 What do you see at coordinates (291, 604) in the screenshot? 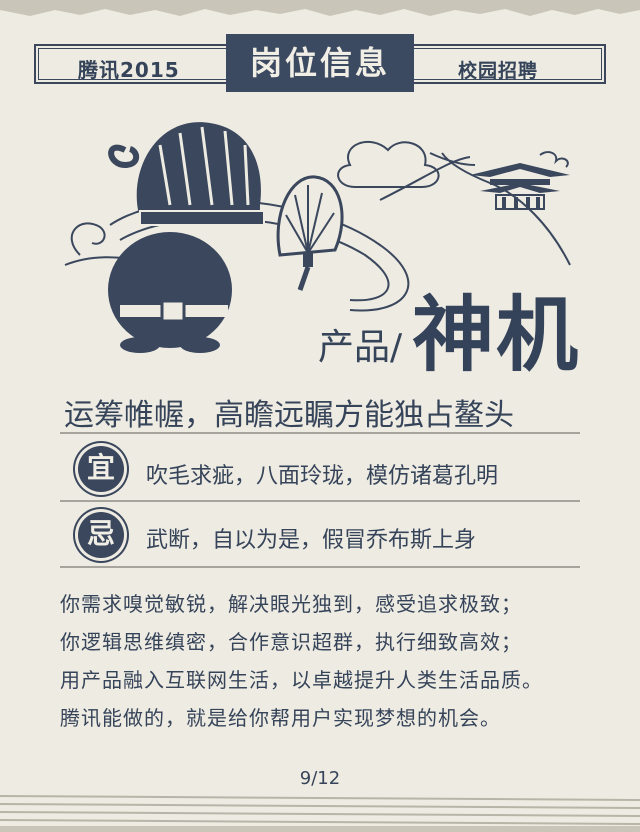
I see `description-line: 你需求嗅觉敏锐，解决眼光独到，感受追求极致；` at bounding box center [291, 604].